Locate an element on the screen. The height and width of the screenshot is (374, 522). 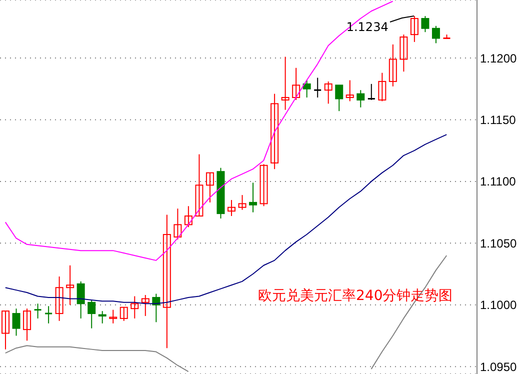
text: 欧元兑美元汇率240分钟走势图 is located at coordinates (355, 296).